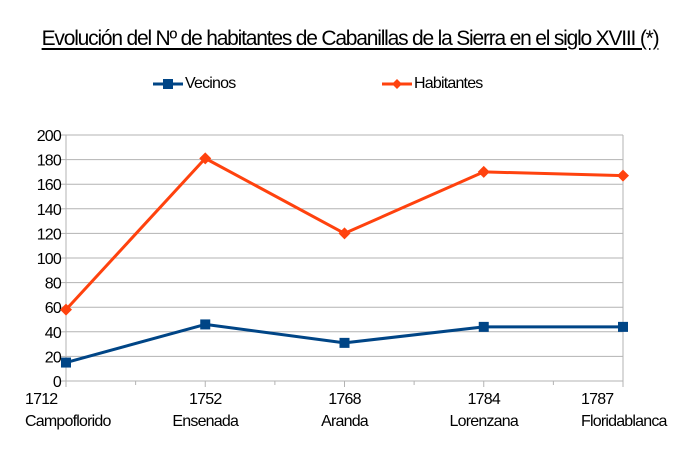  I want to click on x-tick-label-name: Lorenzana, so click(484, 421).